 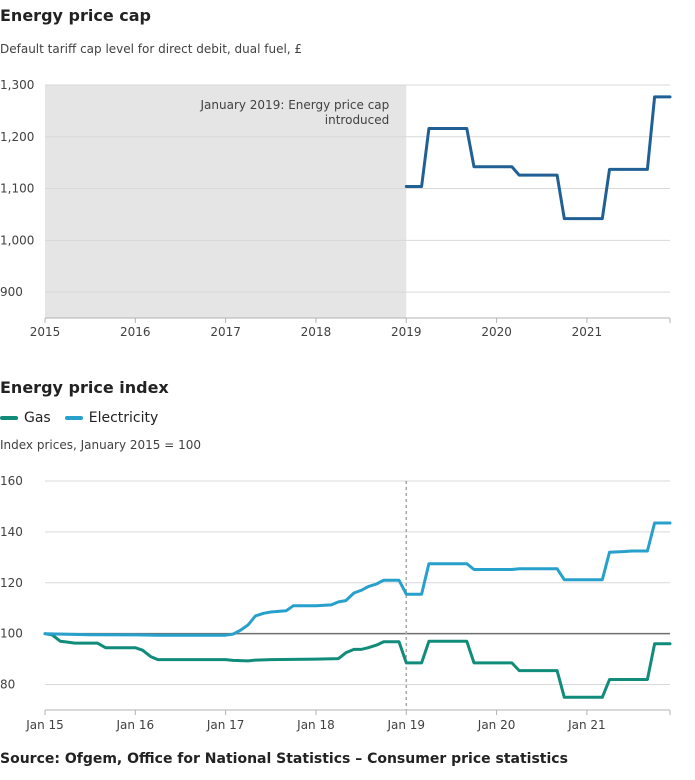 What do you see at coordinates (9, 418) in the screenshot?
I see `legend-swatch-gas` at bounding box center [9, 418].